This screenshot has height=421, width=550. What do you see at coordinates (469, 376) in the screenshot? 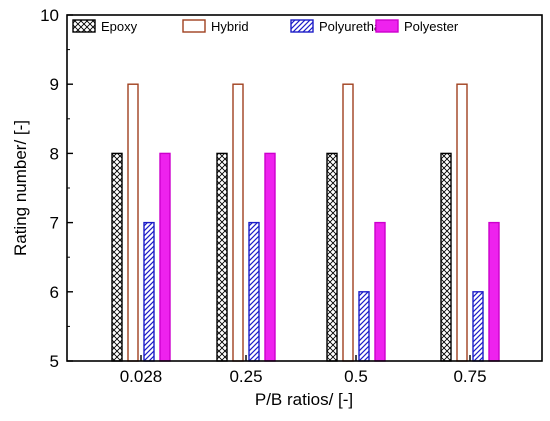
I see `x-tick-label-0.75: 0.75` at bounding box center [469, 376].